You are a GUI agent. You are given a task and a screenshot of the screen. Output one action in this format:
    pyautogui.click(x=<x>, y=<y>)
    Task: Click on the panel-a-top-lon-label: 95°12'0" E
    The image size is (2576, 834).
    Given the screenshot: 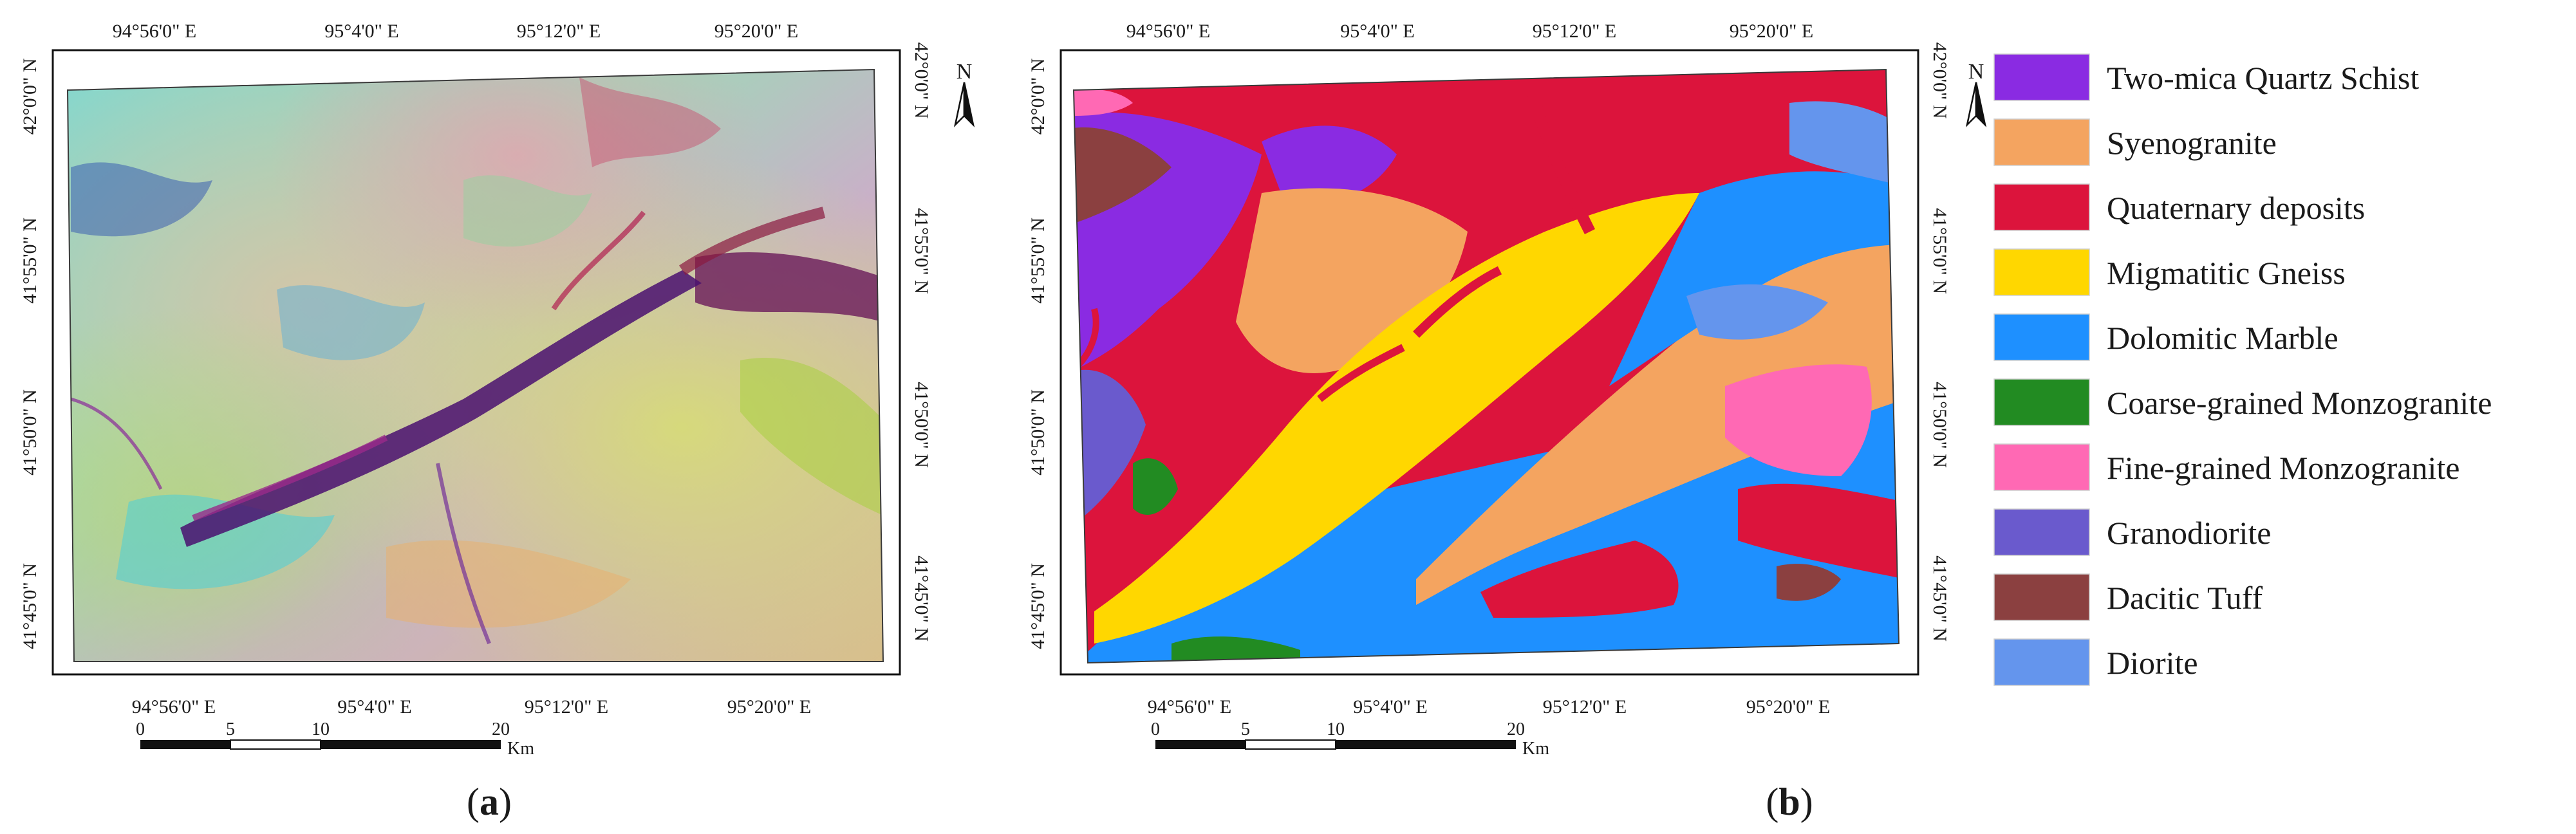 What is the action you would take?
    pyautogui.click(x=559, y=31)
    